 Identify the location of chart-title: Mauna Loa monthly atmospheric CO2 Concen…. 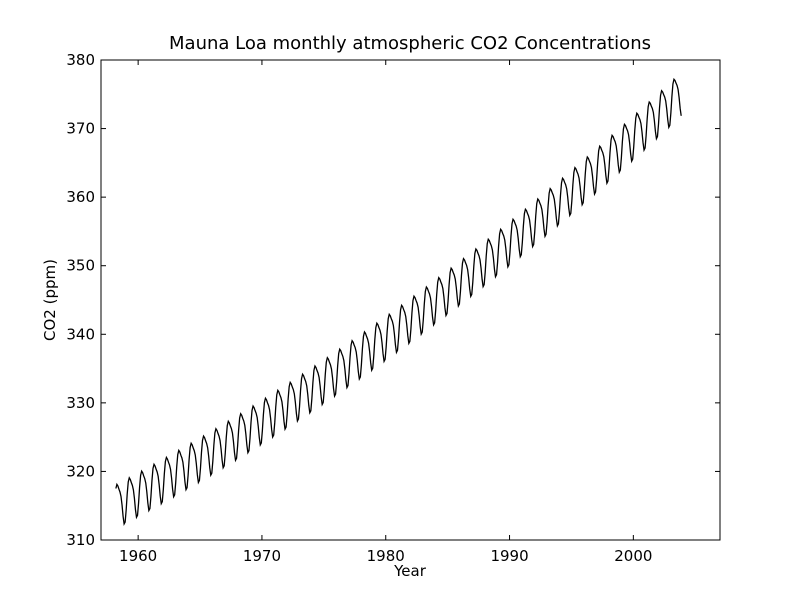
(410, 43).